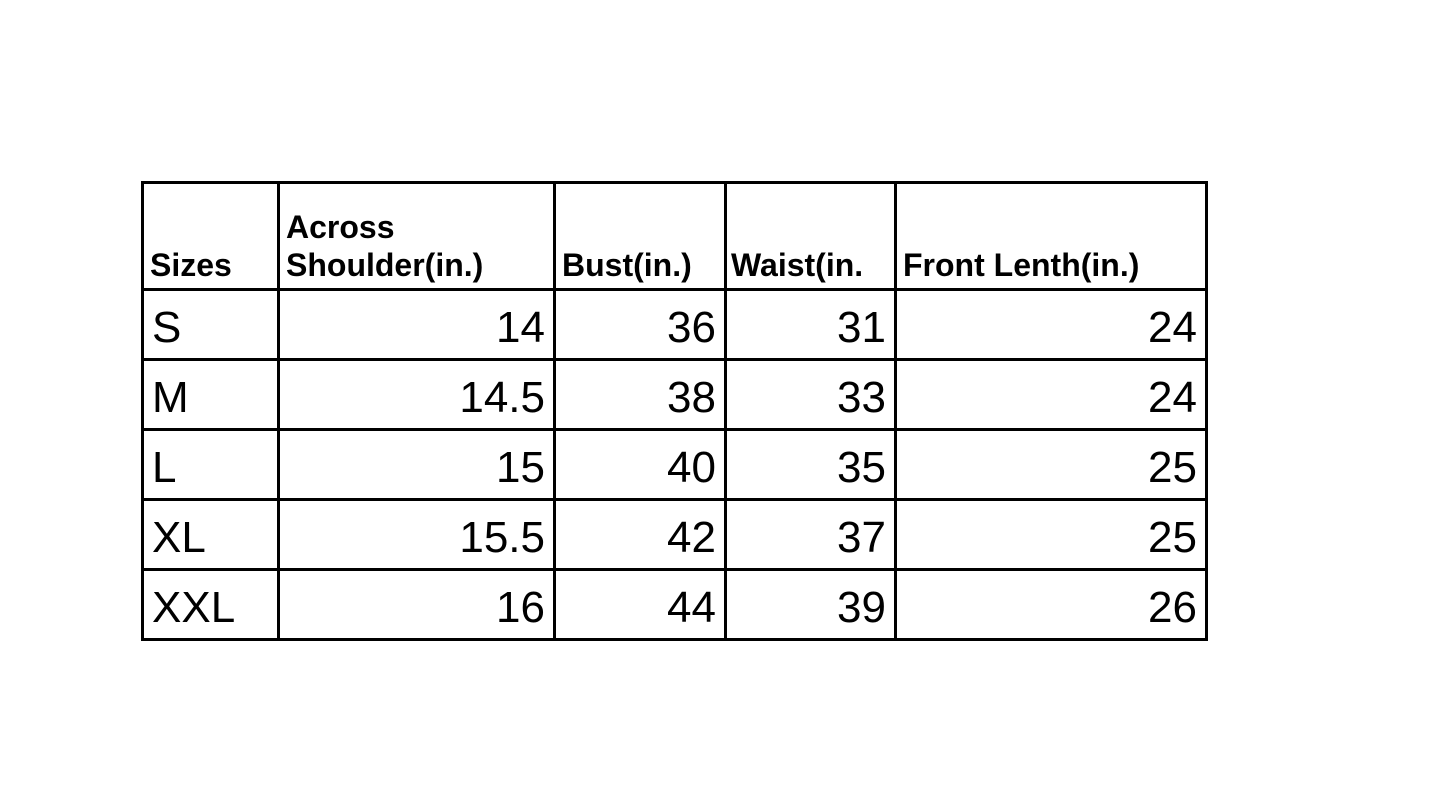 This screenshot has height=797, width=1445. I want to click on measurement-cell: 37, so click(810, 534).